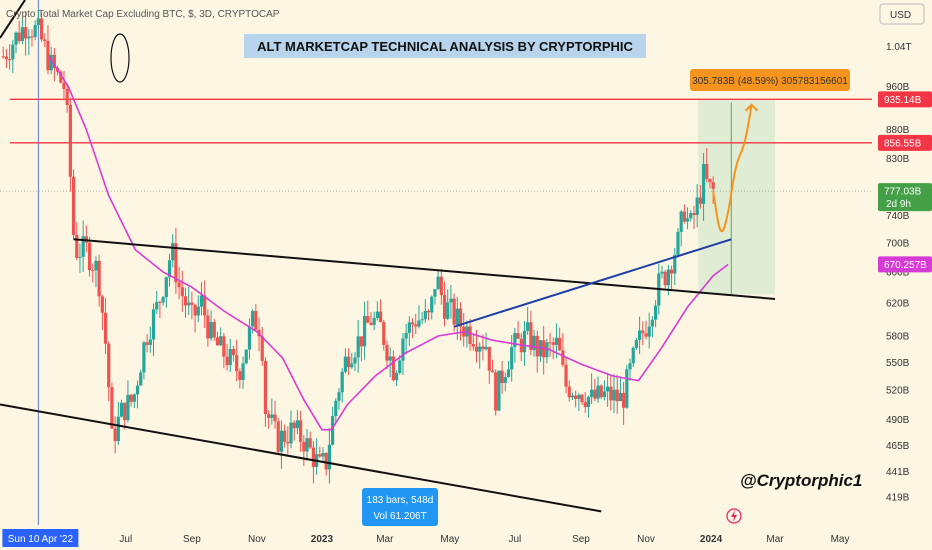  I want to click on cursor-info-box, so click(400, 507).